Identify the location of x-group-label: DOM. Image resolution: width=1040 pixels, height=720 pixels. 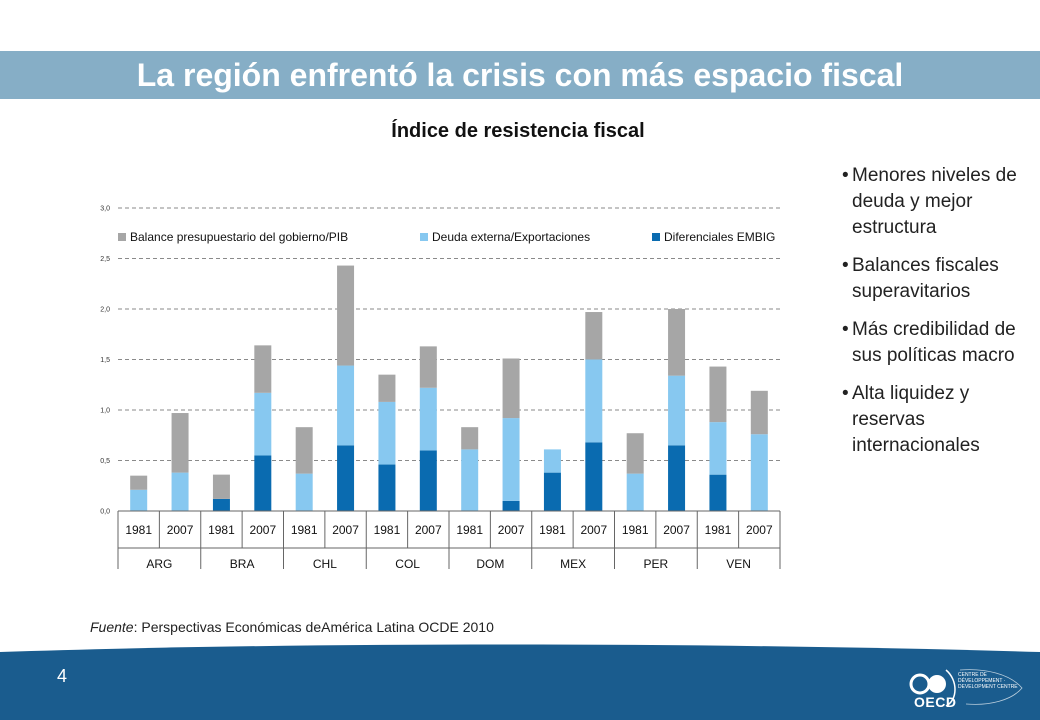
(490, 564).